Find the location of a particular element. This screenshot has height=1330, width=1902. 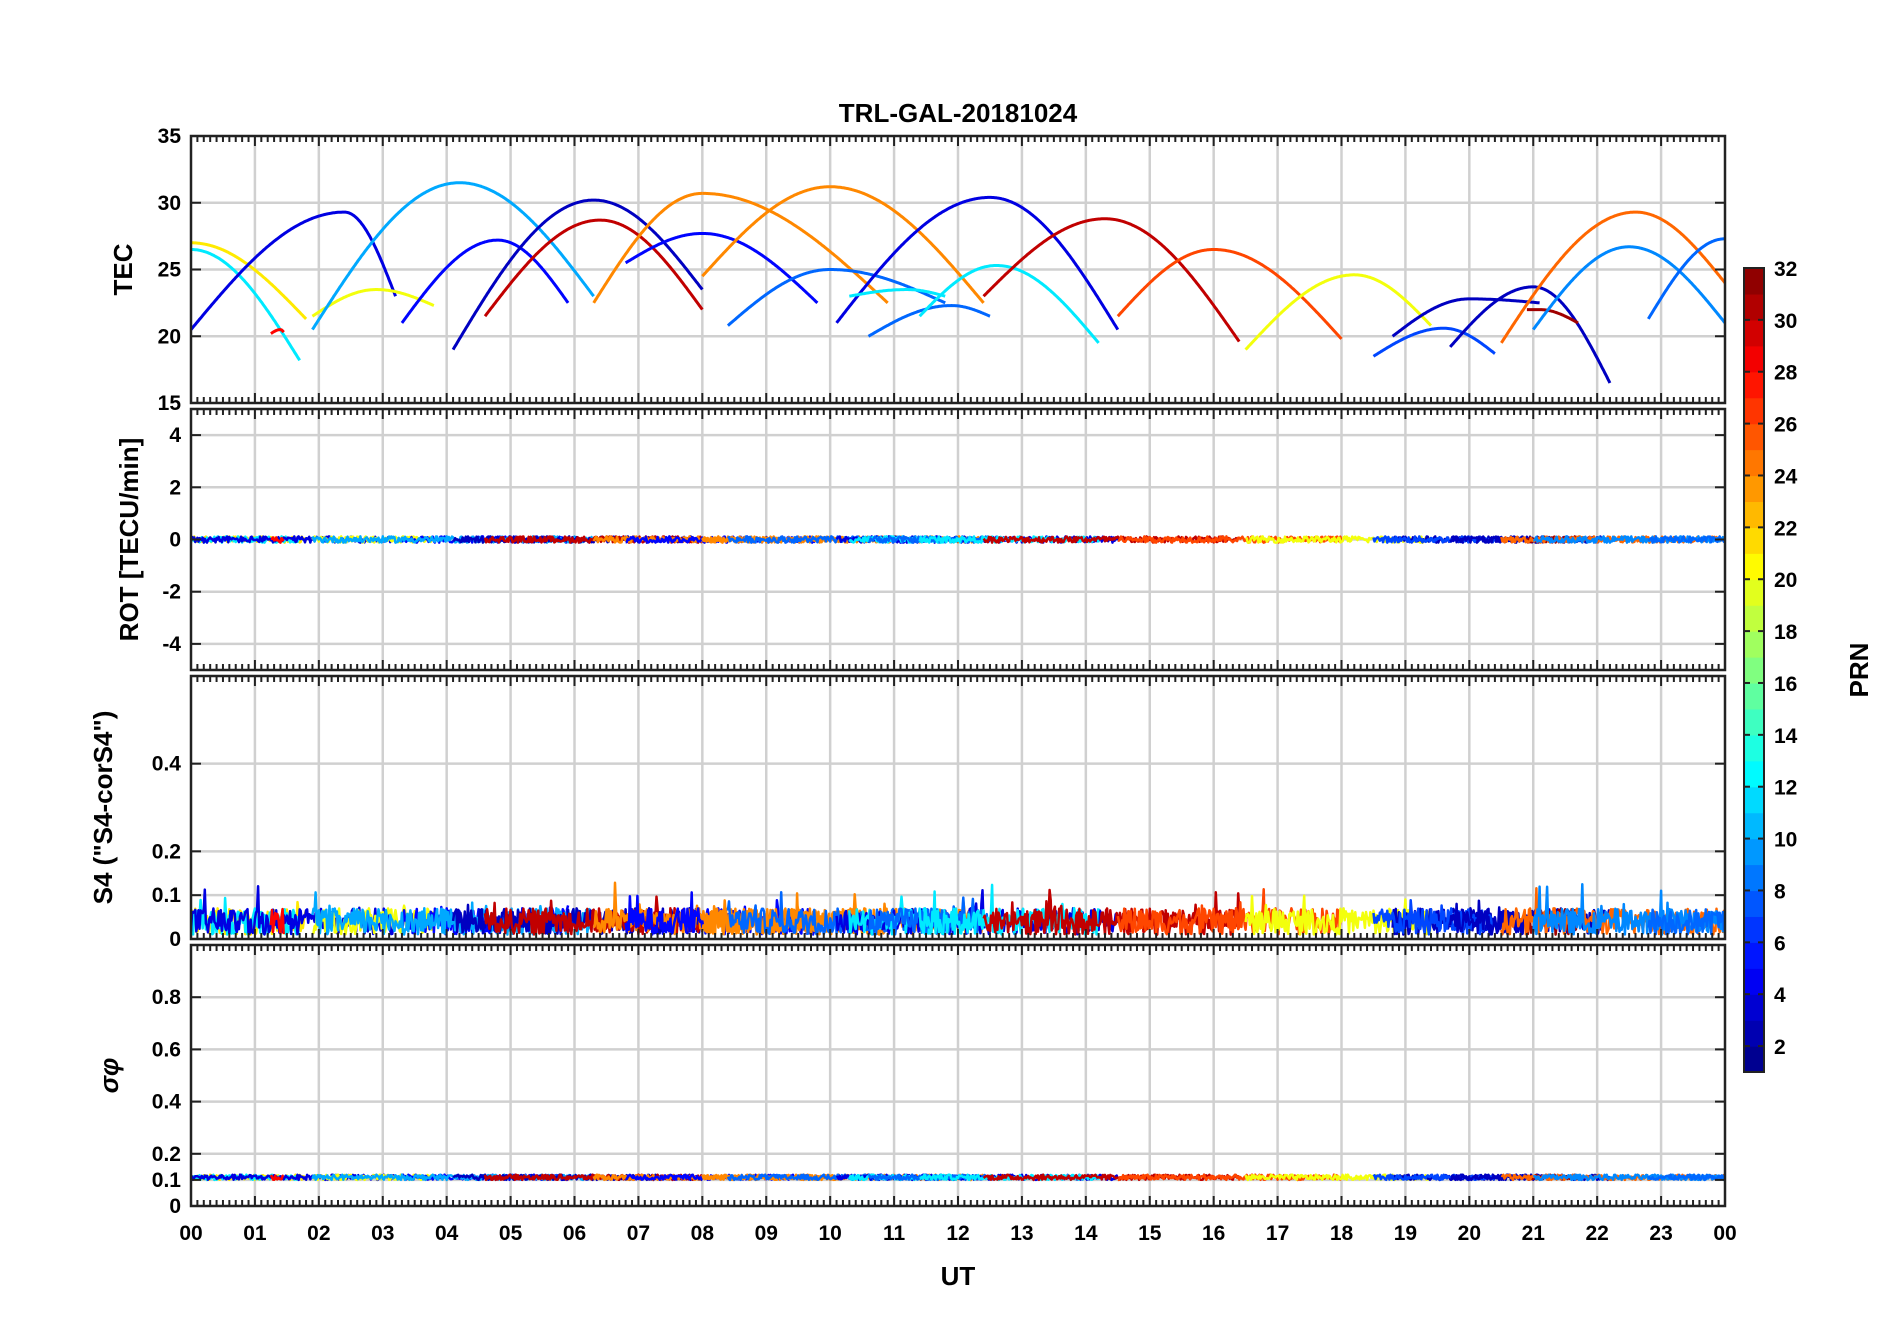

rot-ytick-label: 4 is located at coordinates (175, 435).